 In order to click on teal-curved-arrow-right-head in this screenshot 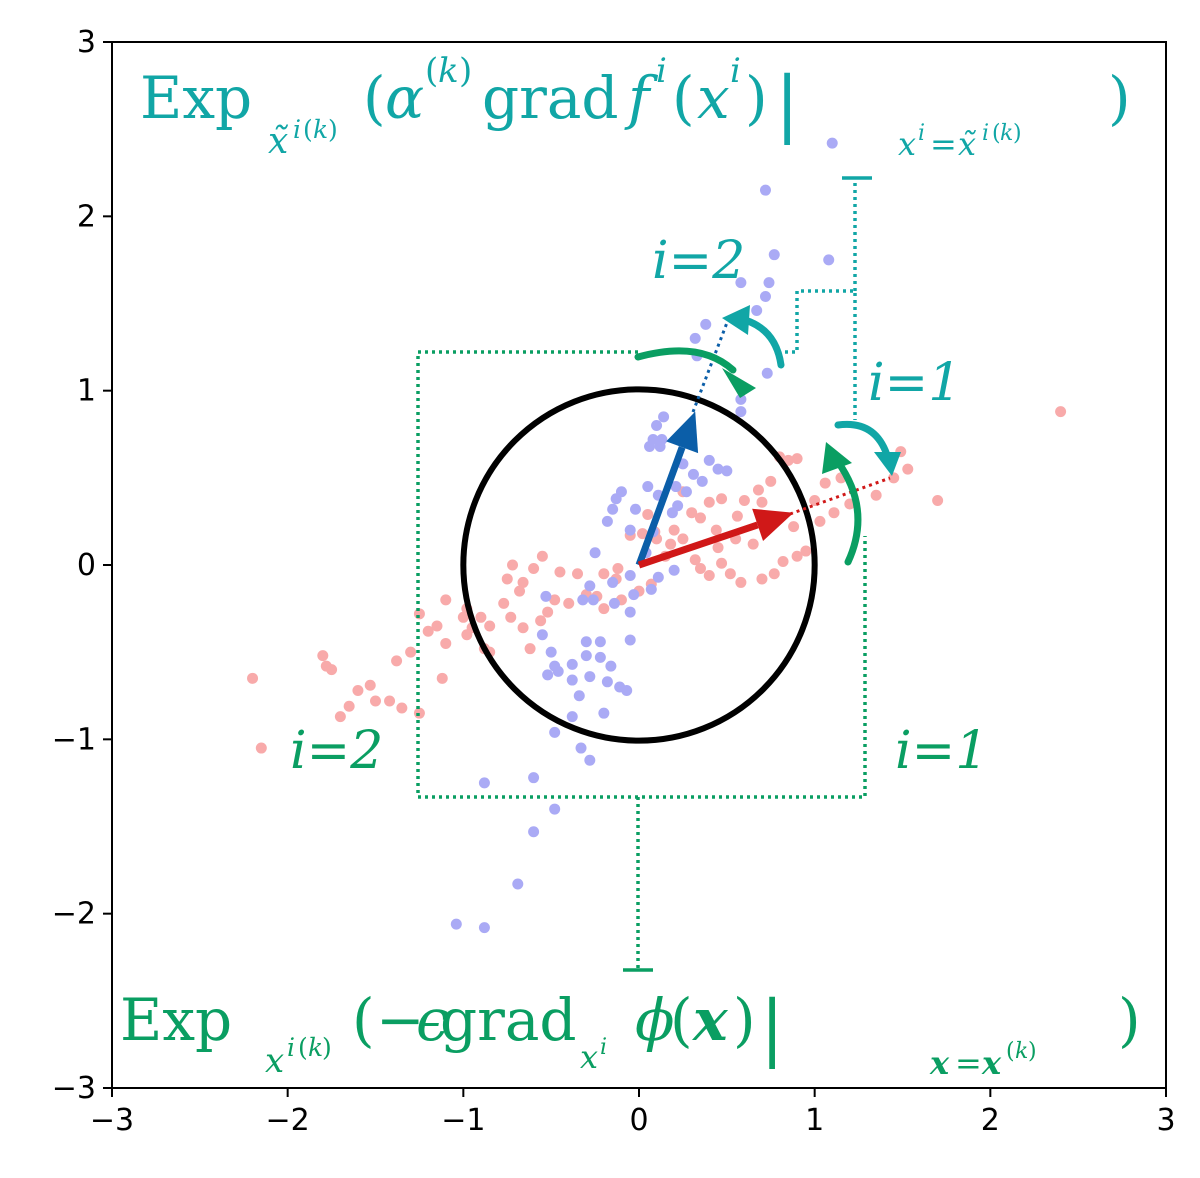, I will do `click(887, 464)`.